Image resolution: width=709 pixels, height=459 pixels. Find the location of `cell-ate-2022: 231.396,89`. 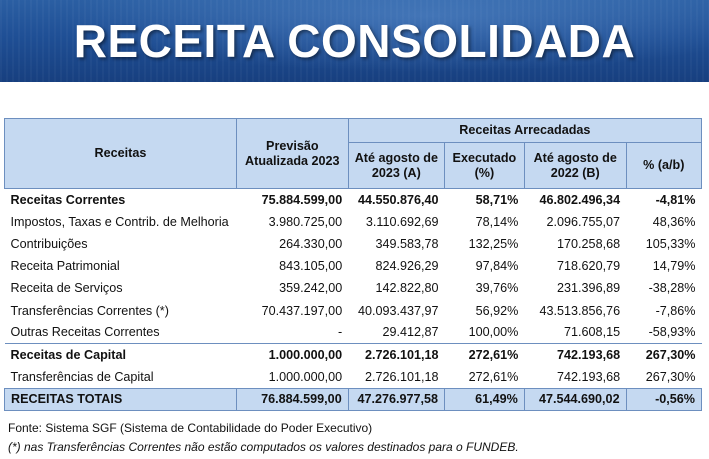

cell-ate-2022: 231.396,89 is located at coordinates (589, 288).